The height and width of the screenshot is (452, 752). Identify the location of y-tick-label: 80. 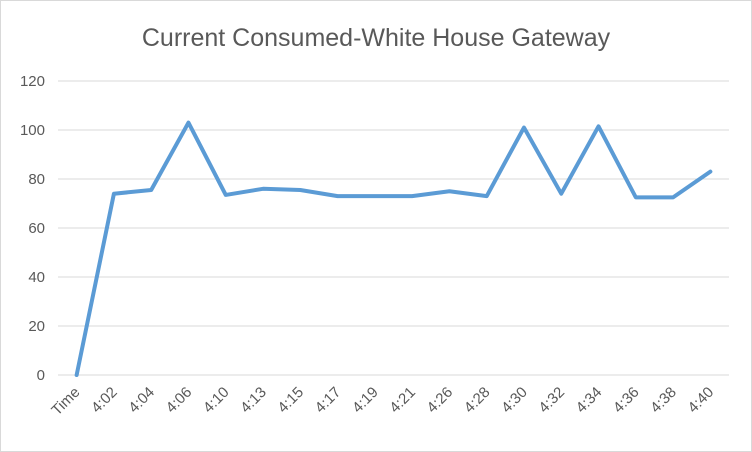
(36, 179).